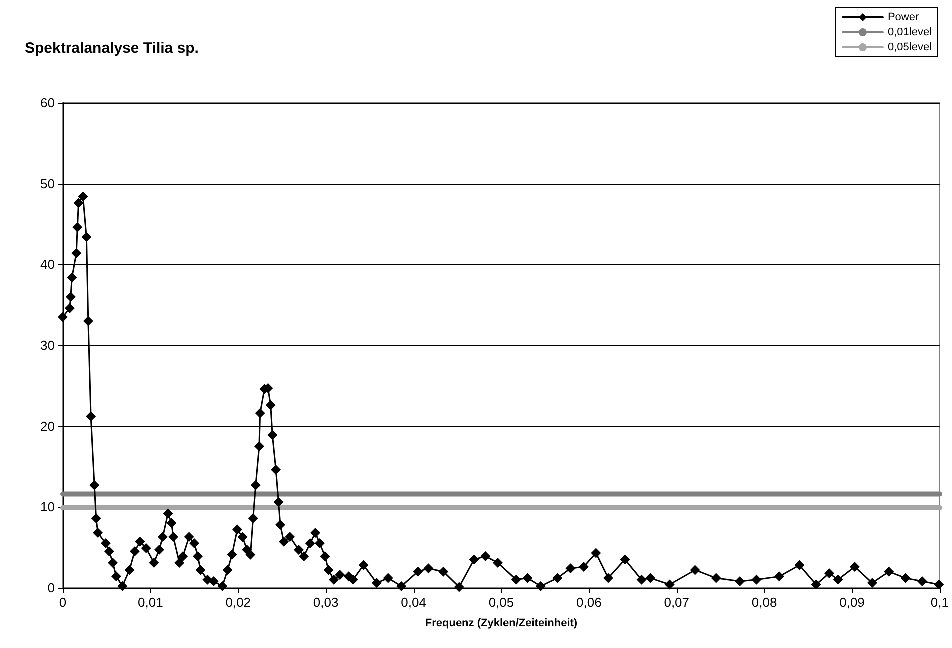 Image resolution: width=952 pixels, height=648 pixels. Describe the element at coordinates (904, 18) in the screenshot. I see `legend-label: Power` at that location.